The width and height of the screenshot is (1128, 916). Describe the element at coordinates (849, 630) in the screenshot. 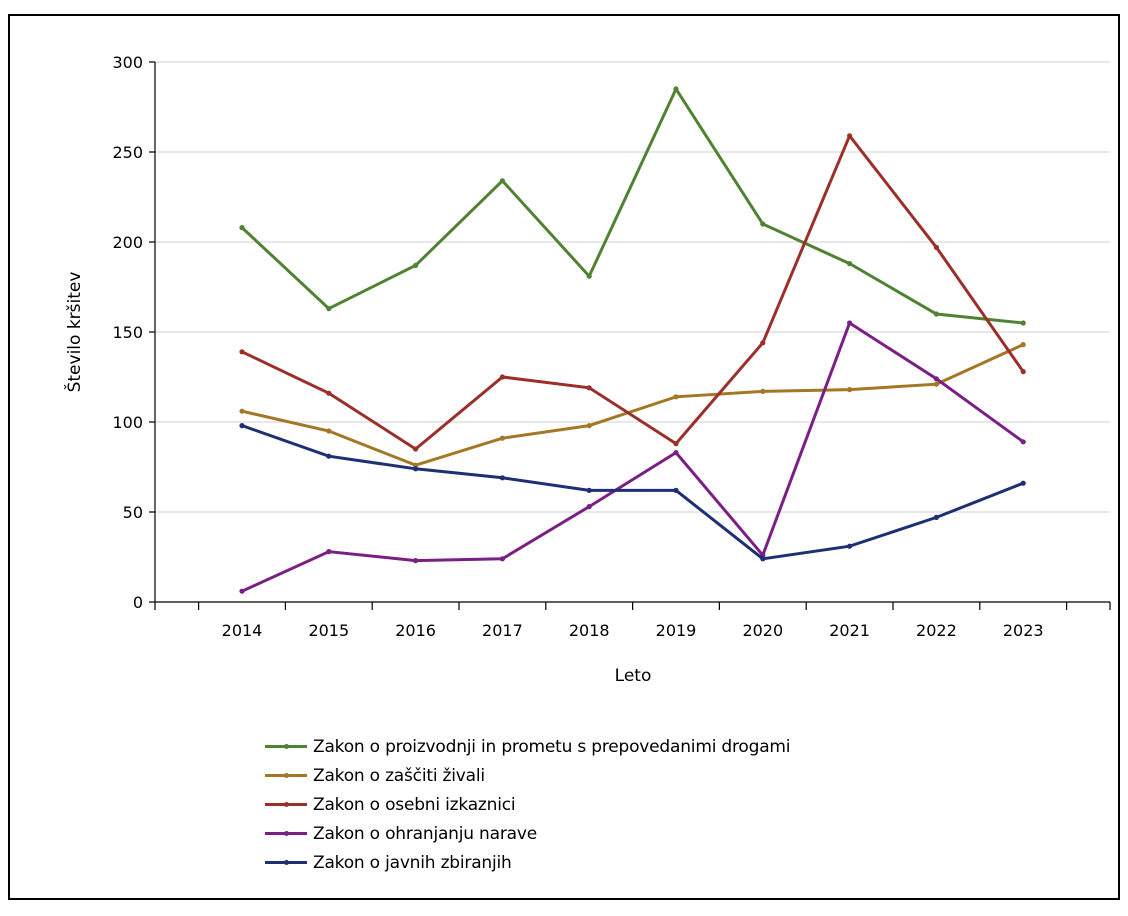

I see `x-tick-label: 2021` at that location.